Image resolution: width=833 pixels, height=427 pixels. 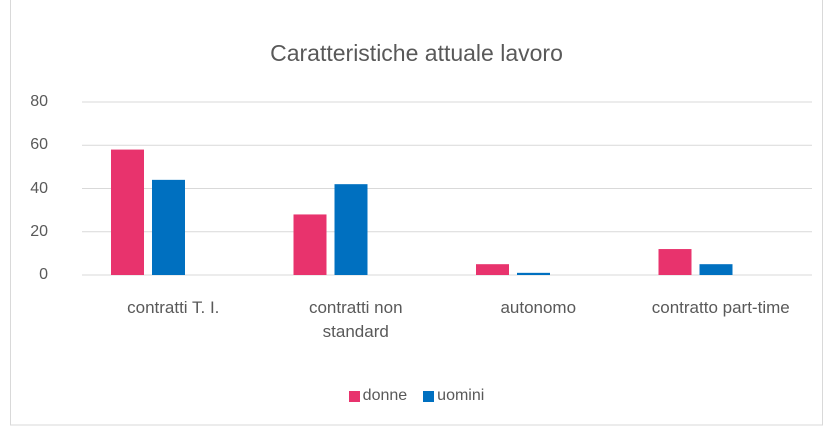 I want to click on y-tick-label: 0, so click(x=43, y=274).